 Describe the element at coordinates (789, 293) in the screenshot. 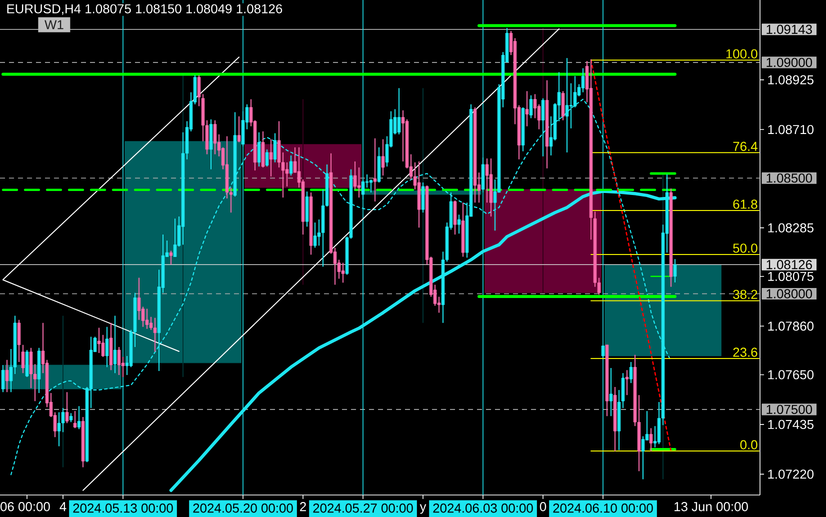

I see `ref-line-label: 1.08000` at that location.